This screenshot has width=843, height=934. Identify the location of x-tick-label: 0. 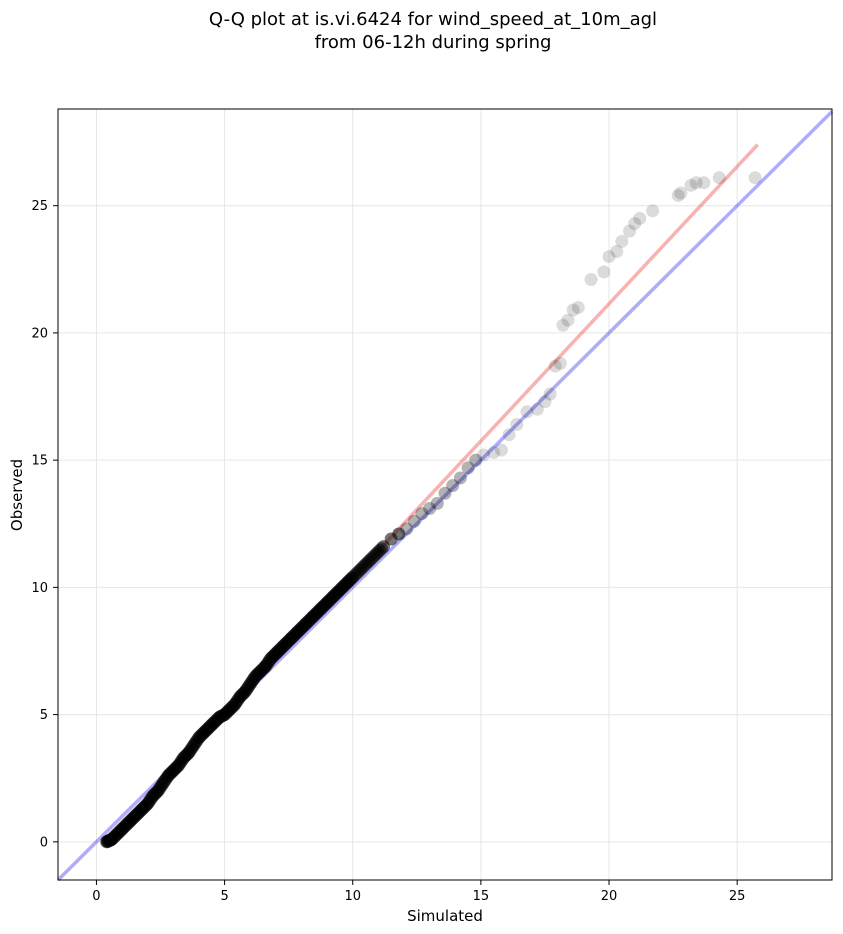
(96, 896).